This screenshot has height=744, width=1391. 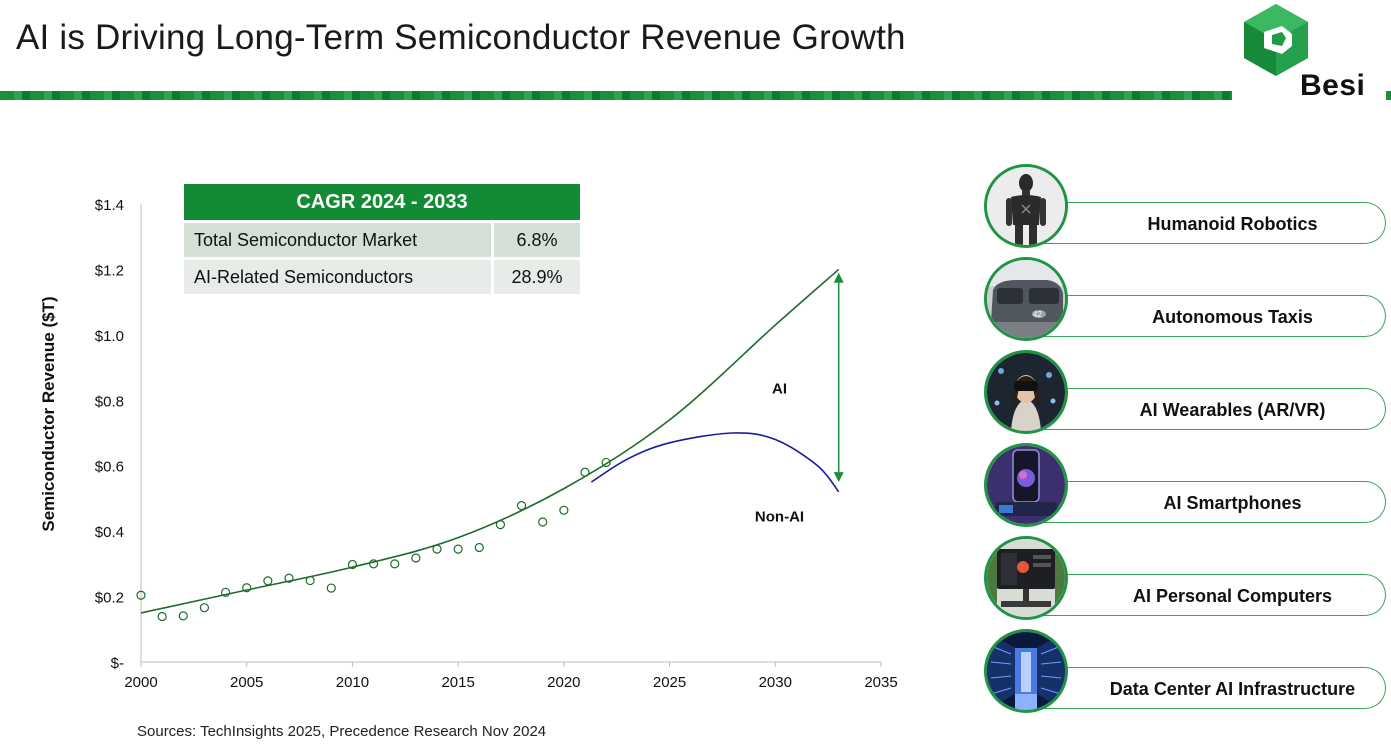 I want to click on ai-annotation: AI, so click(x=779, y=389).